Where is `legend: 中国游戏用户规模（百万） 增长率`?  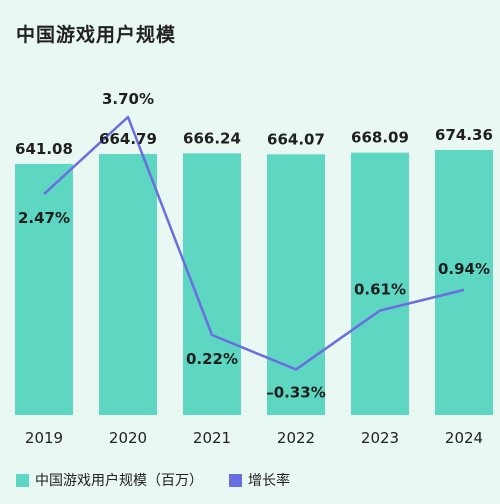 legend: 中国游戏用户规模（百万） 增长率 is located at coordinates (166, 480).